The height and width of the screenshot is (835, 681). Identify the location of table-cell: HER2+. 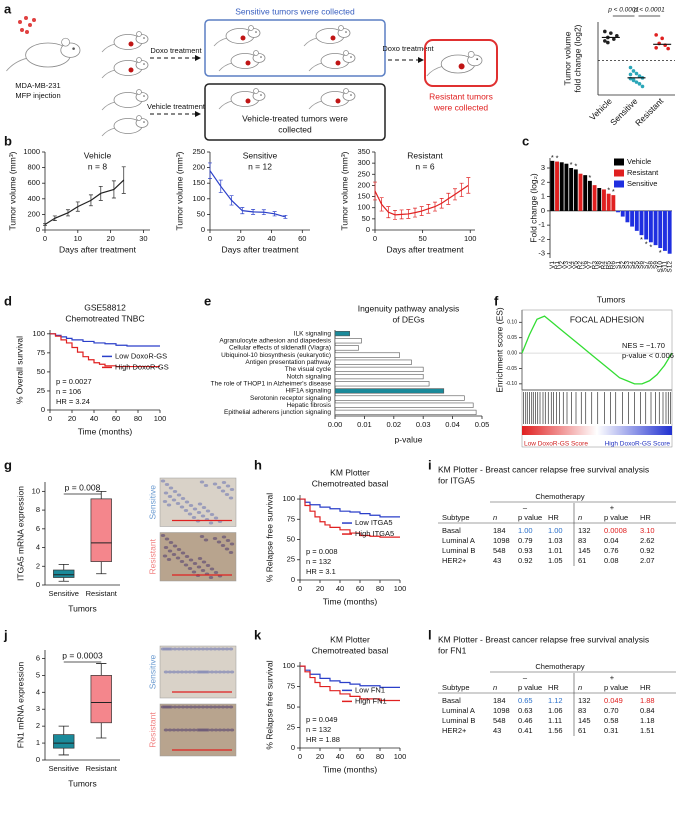
(454, 730).